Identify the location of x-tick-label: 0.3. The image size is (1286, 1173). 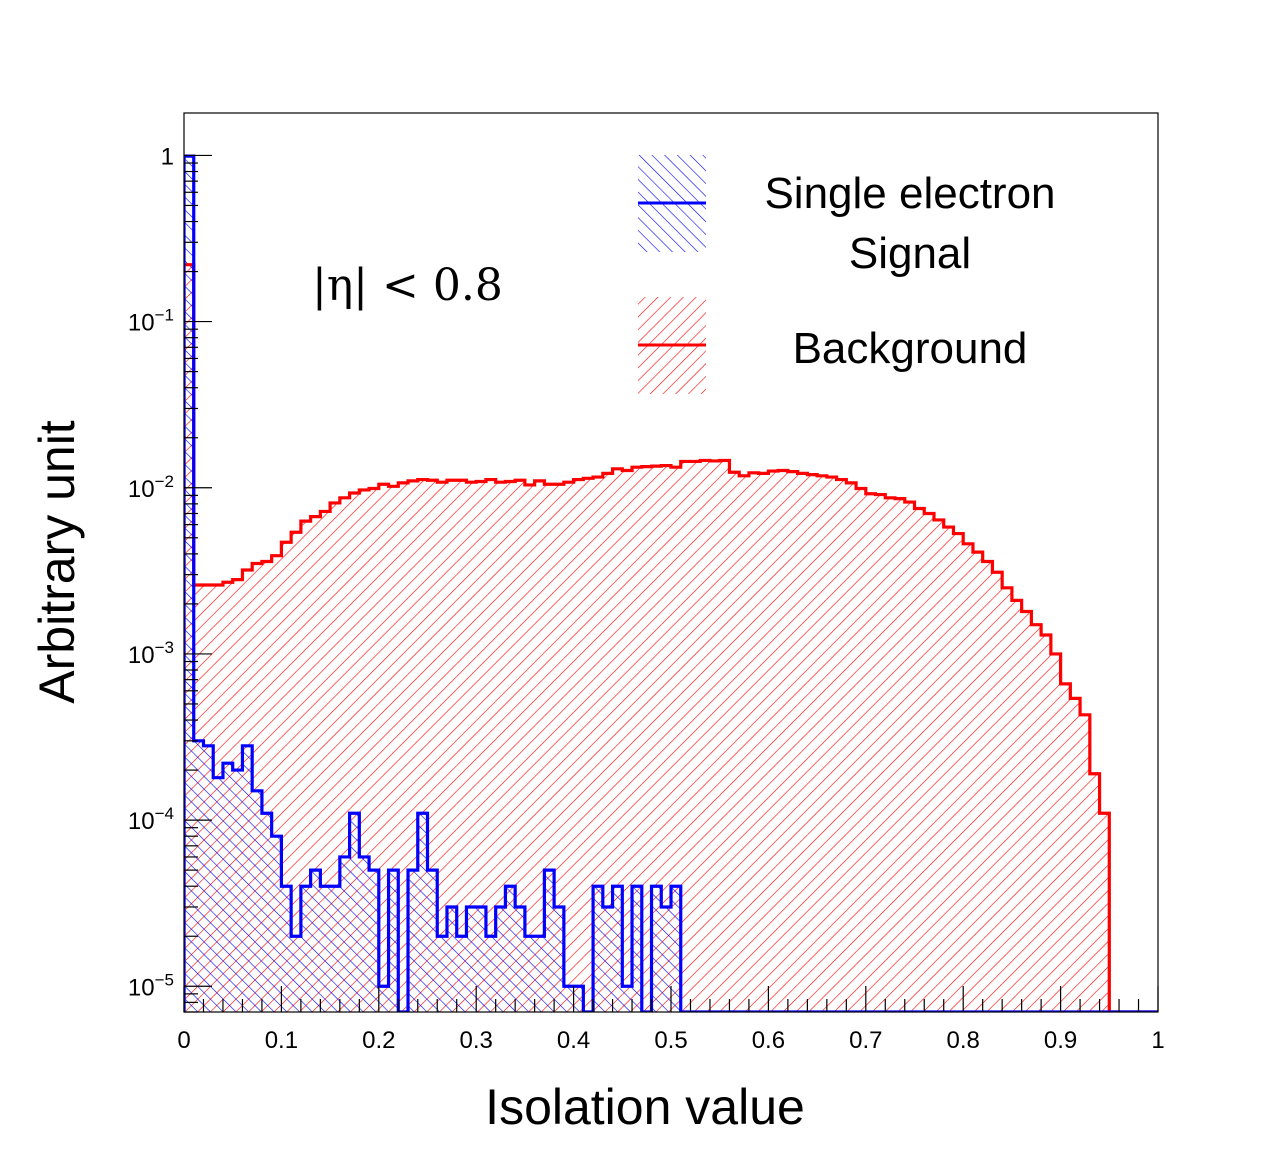
(476, 1040).